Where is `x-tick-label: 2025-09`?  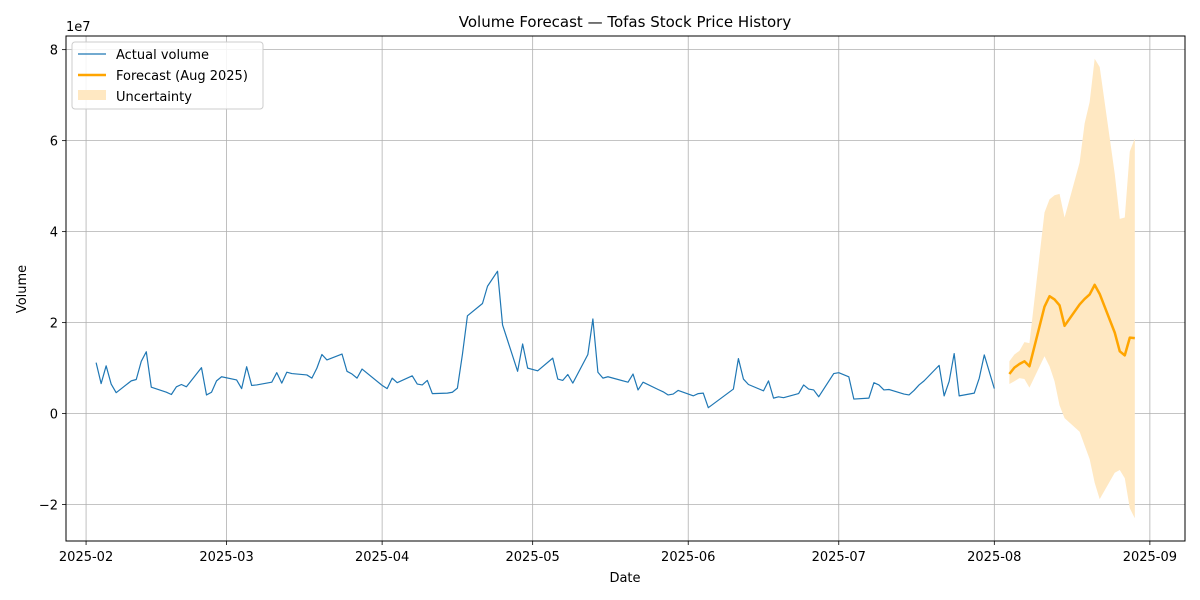
x-tick-label: 2025-09 is located at coordinates (1150, 557).